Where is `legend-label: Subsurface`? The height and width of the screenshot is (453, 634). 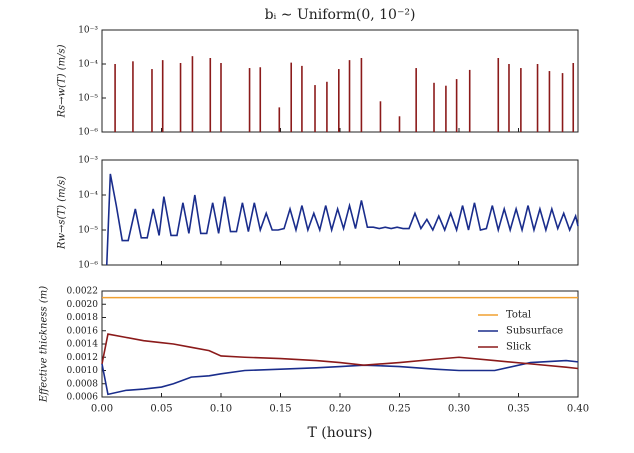
legend-label: Subsurface is located at coordinates (534, 331).